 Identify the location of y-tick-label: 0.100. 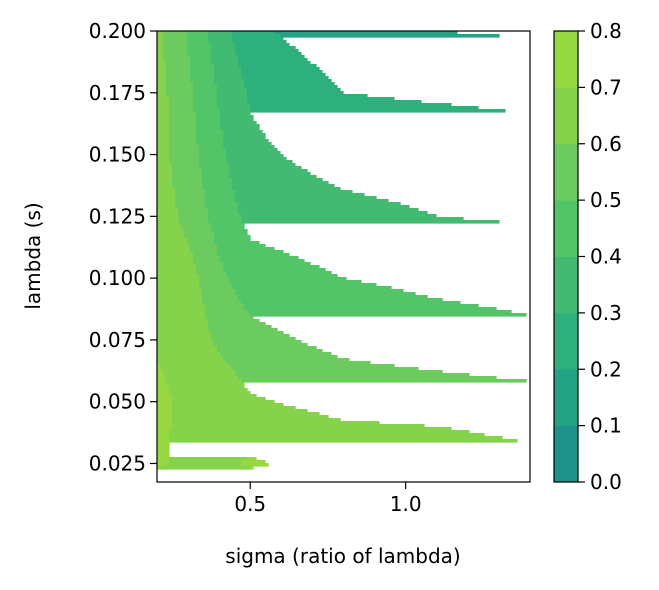
(117, 278).